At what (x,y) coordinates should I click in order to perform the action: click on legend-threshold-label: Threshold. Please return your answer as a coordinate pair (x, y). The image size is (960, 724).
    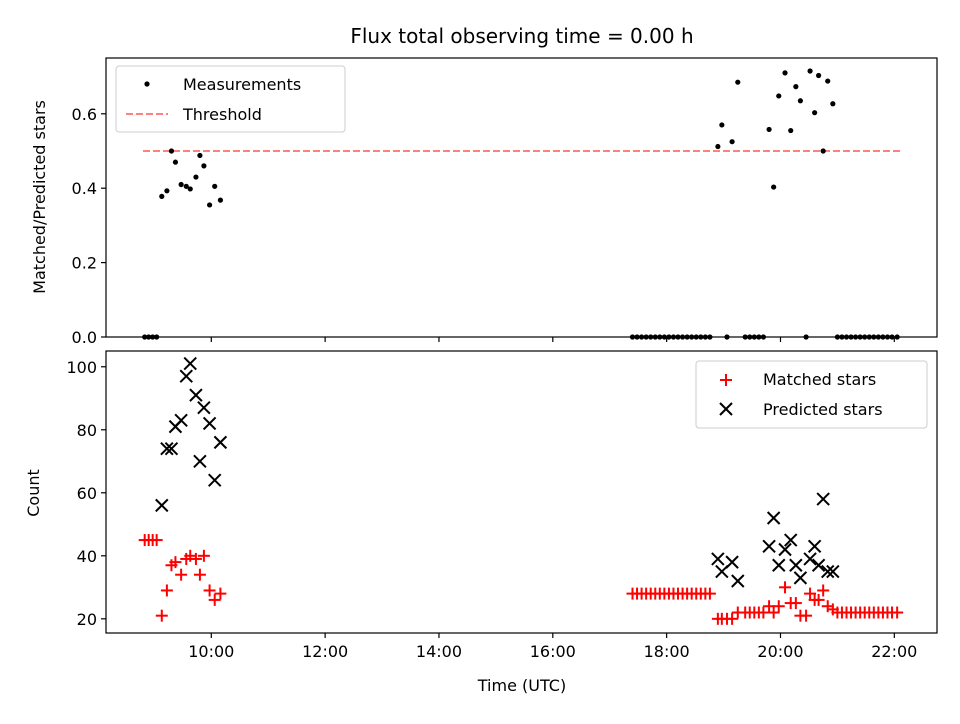
    Looking at the image, I should click on (222, 114).